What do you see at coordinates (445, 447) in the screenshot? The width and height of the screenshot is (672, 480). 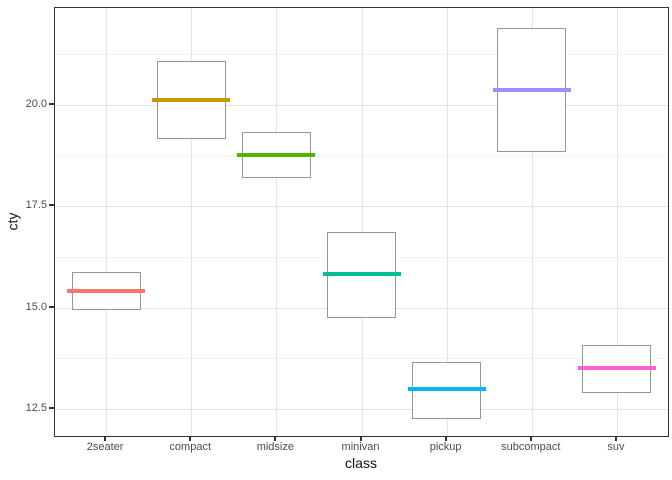 I see `x-tick-label: pickup` at bounding box center [445, 447].